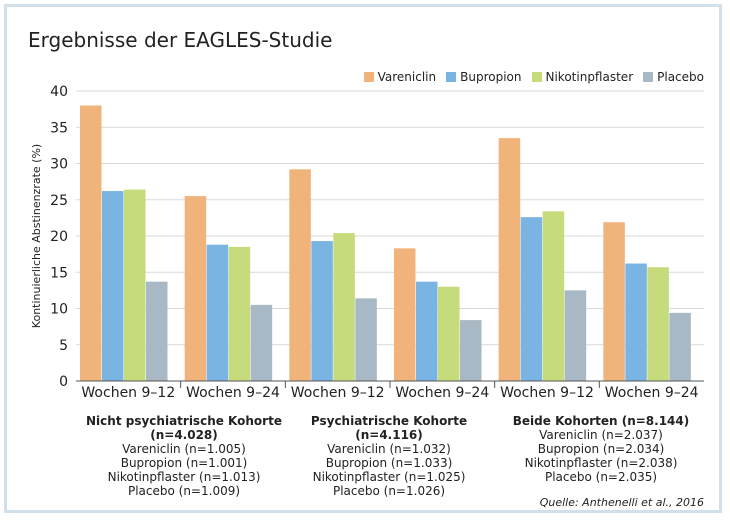 This screenshot has height=521, width=730. I want to click on y-tick-label: 5, so click(63, 346).